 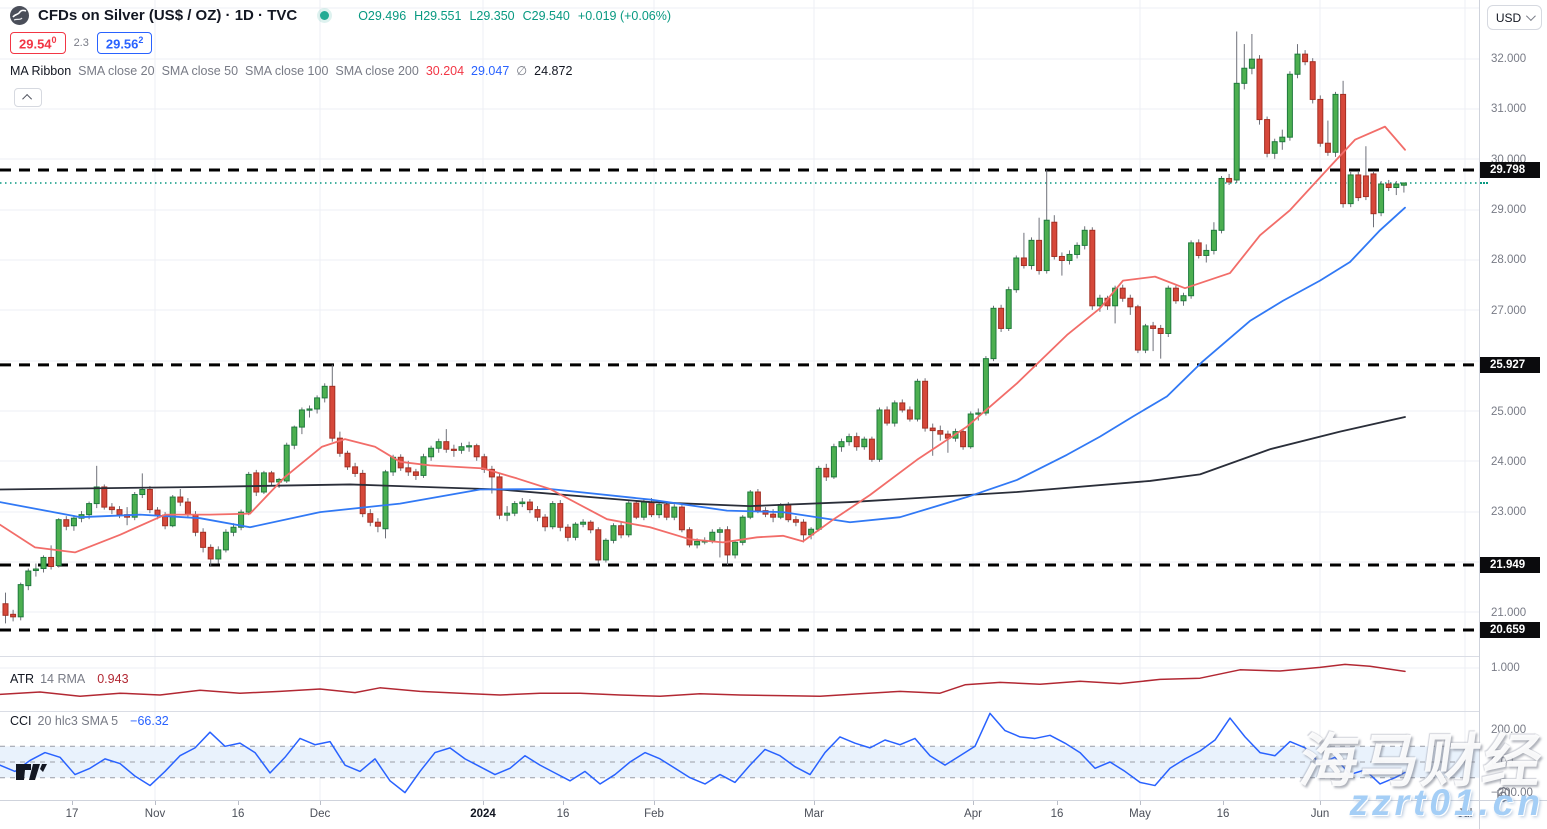 I want to click on indicator-name: CCI, so click(x=21, y=721).